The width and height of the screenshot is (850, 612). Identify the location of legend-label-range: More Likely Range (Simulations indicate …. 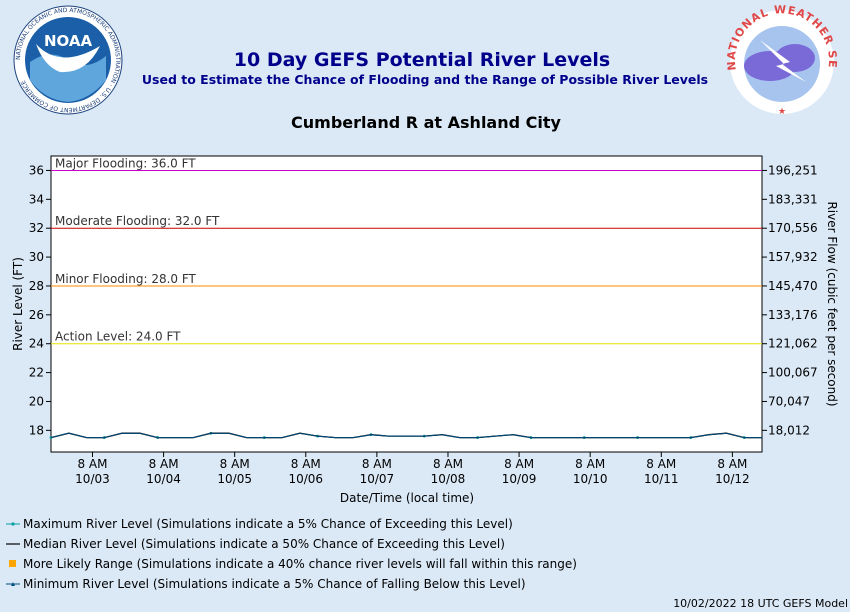
(300, 564).